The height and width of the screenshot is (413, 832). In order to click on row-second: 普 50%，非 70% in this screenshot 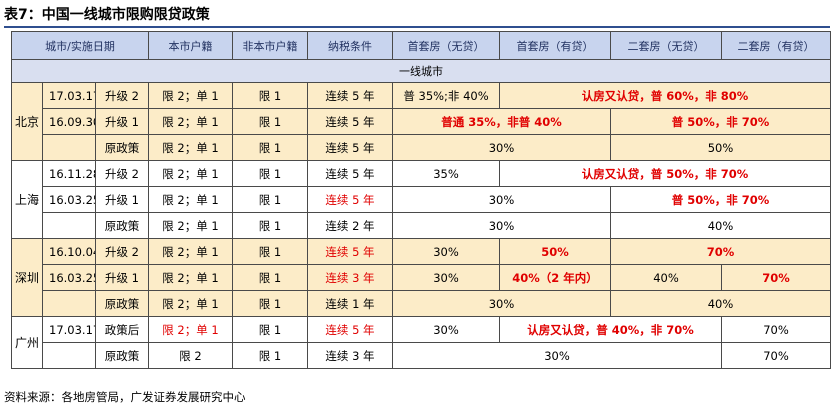, I will do `click(720, 121)`.